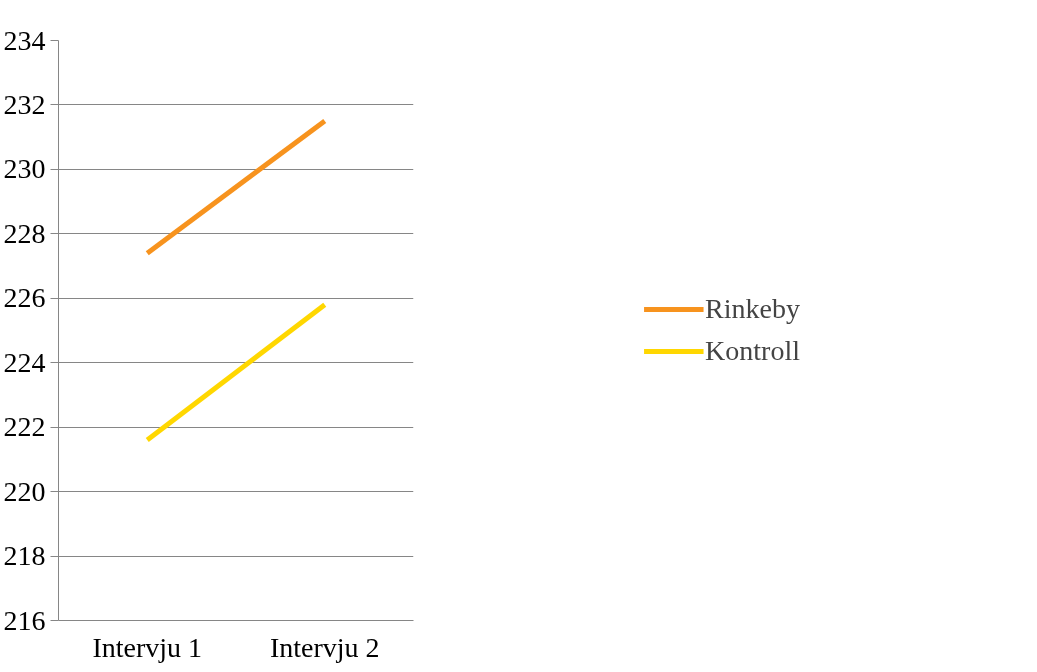  What do you see at coordinates (24, 491) in the screenshot?
I see `y-tick-label: 220` at bounding box center [24, 491].